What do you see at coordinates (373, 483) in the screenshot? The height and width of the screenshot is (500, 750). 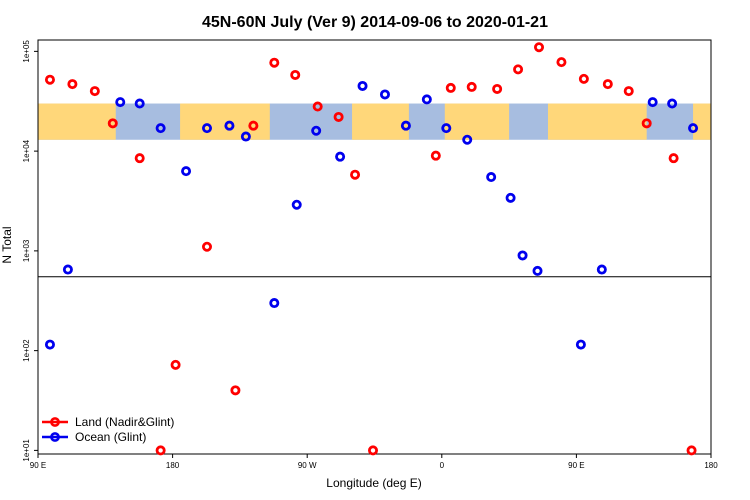 I see `x-axis-label: Longitude (deg E)` at bounding box center [373, 483].